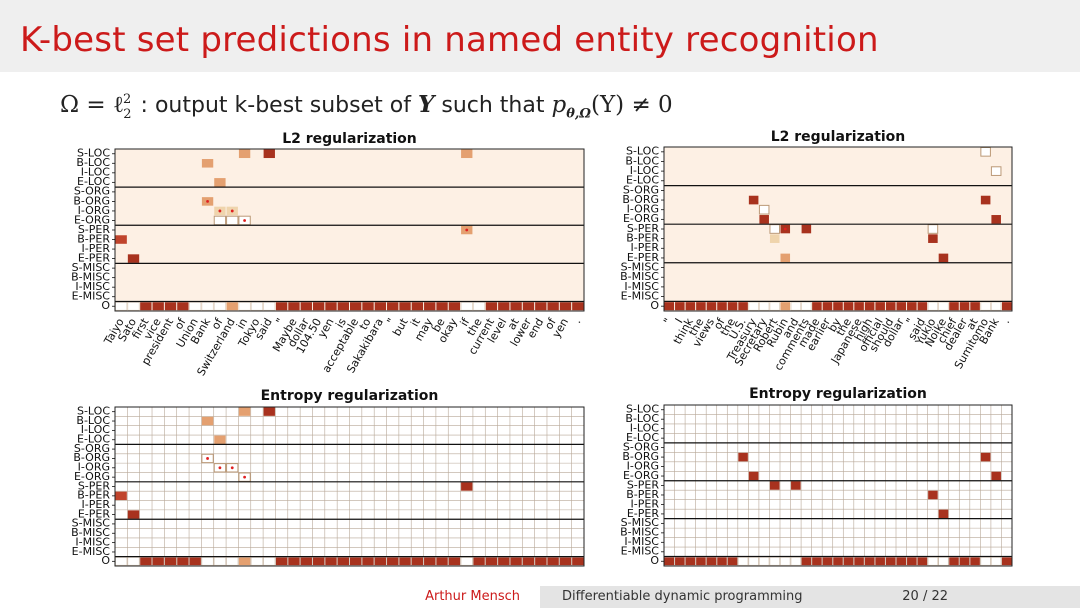  Describe the element at coordinates (642, 437) in the screenshot. I see `y-tick-label: E-LOC` at that location.